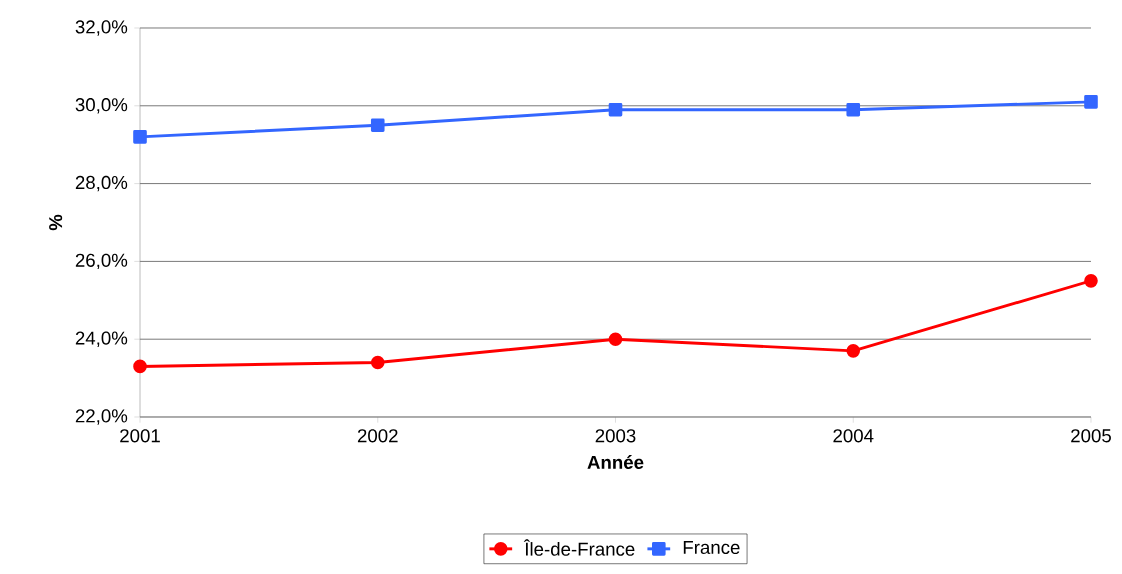 The image size is (1122, 574). What do you see at coordinates (101, 417) in the screenshot?
I see `y-tick-label: 22,0%` at bounding box center [101, 417].